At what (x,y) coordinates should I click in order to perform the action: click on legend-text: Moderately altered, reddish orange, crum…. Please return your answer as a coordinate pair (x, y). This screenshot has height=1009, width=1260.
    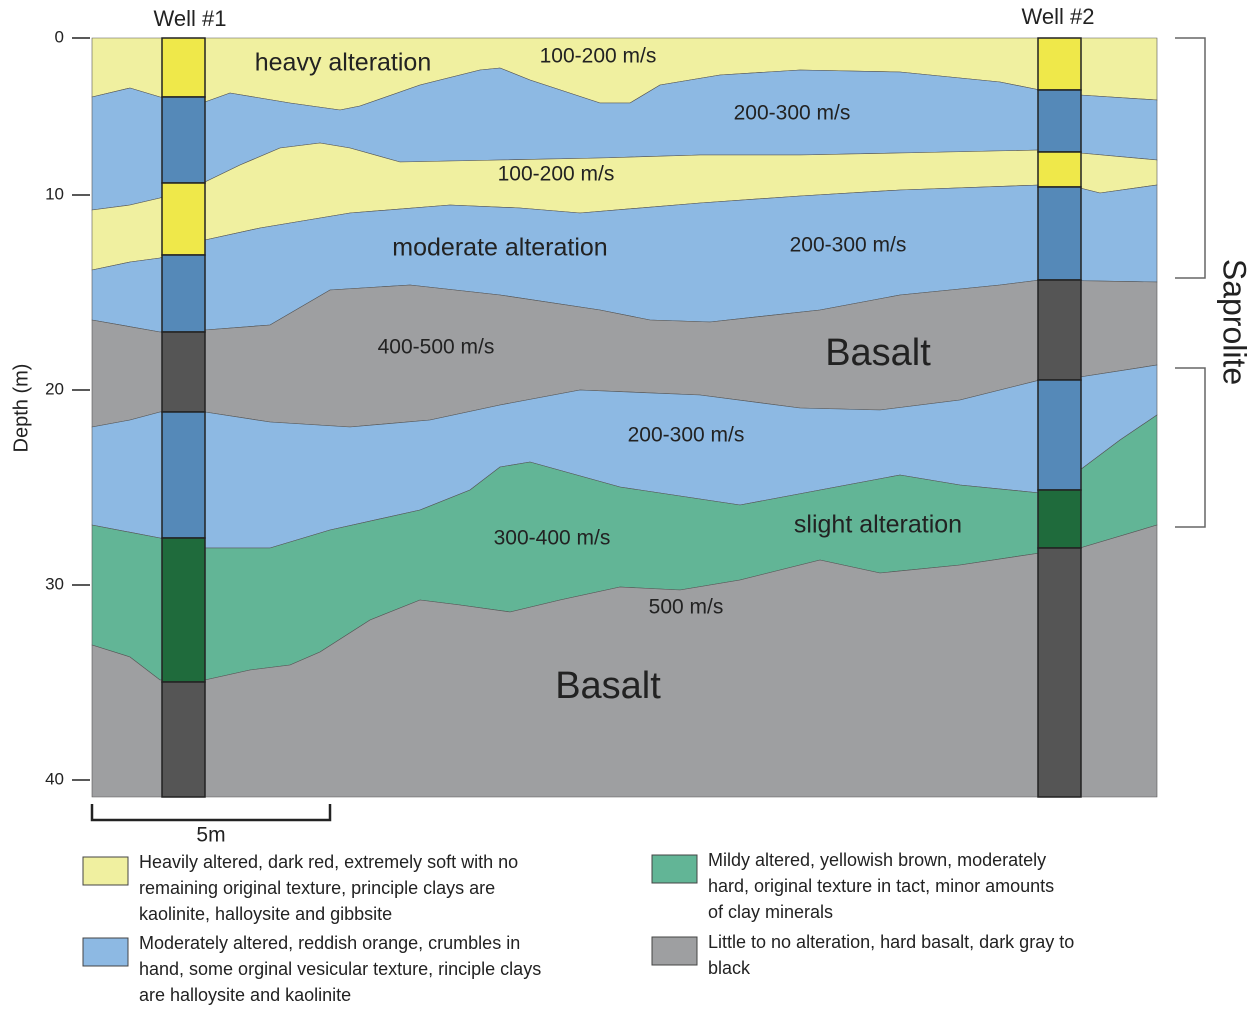
    Looking at the image, I should click on (329, 943).